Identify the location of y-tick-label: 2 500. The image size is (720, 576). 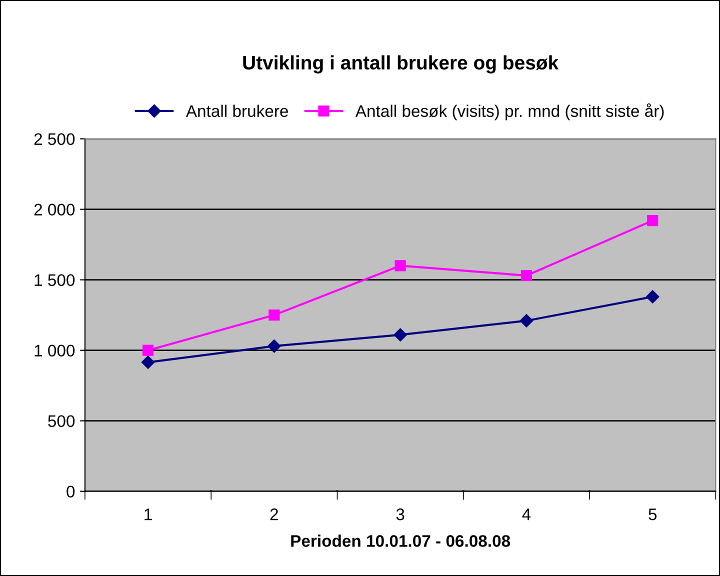
(54, 139).